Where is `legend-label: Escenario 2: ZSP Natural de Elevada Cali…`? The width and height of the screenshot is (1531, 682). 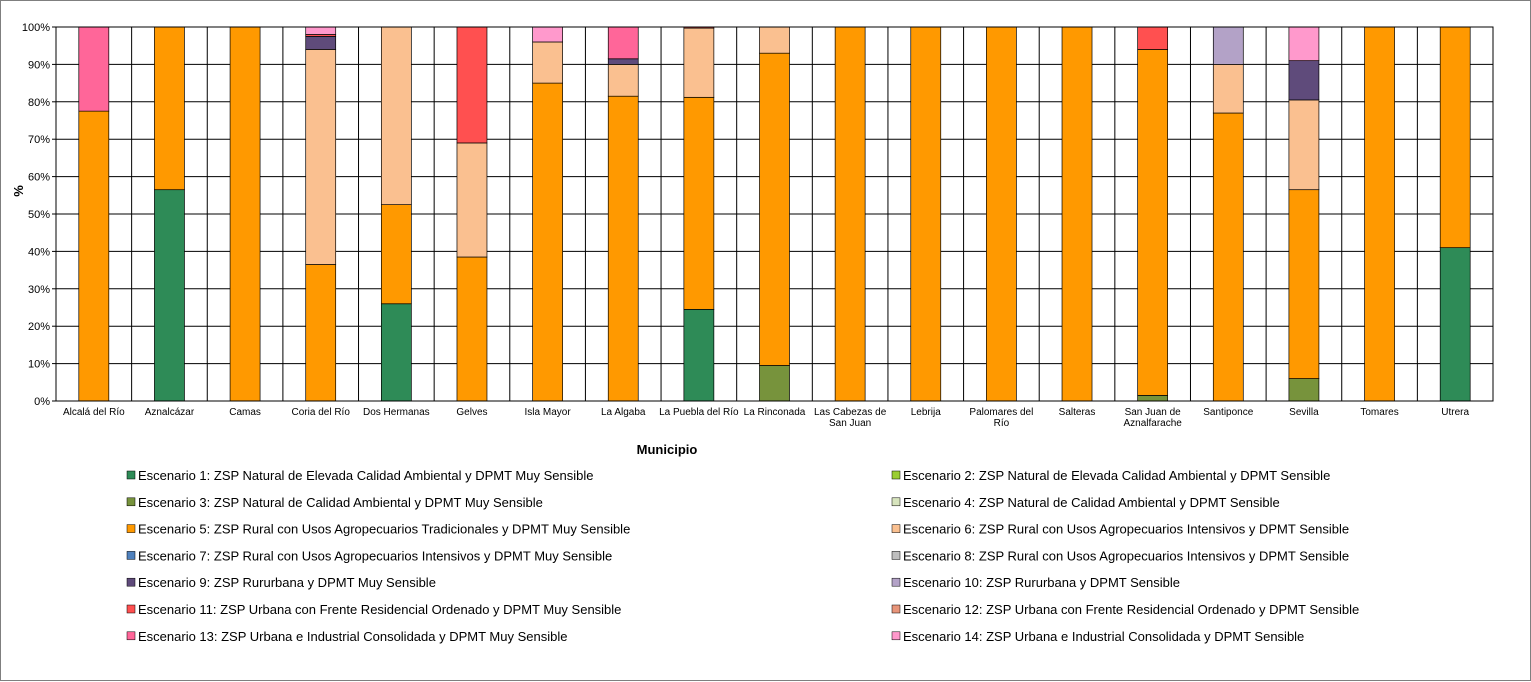 legend-label: Escenario 2: ZSP Natural de Elevada Cali… is located at coordinates (1116, 475).